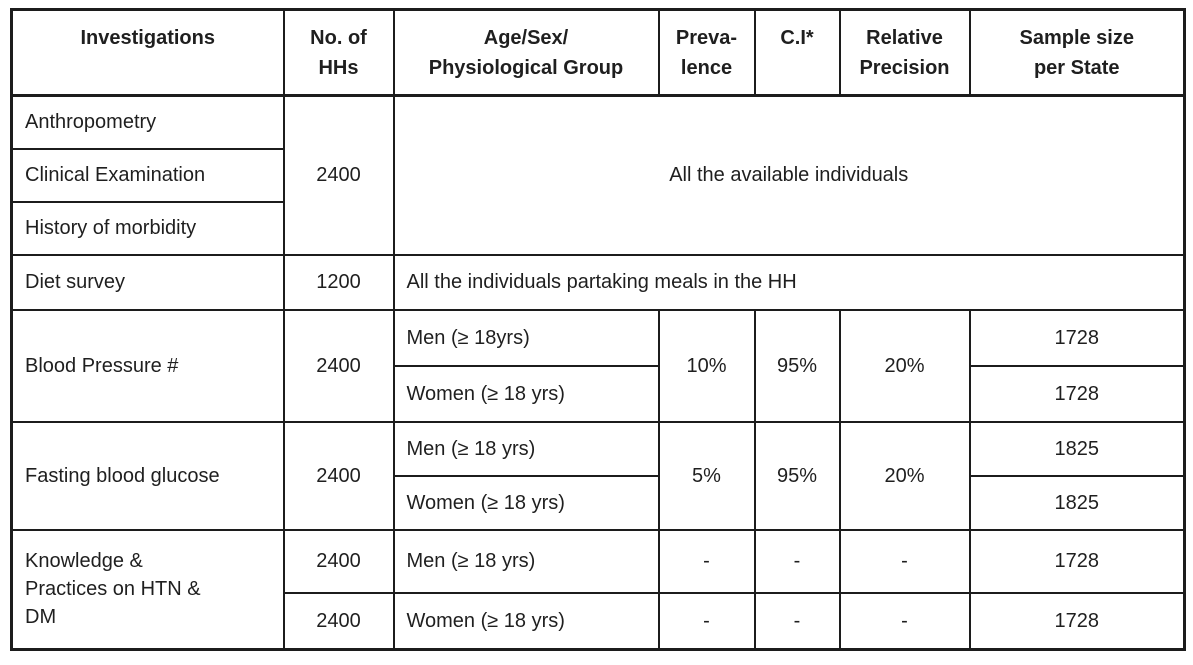  Describe the element at coordinates (797, 52) in the screenshot. I see `header-ci: C.I*` at that location.